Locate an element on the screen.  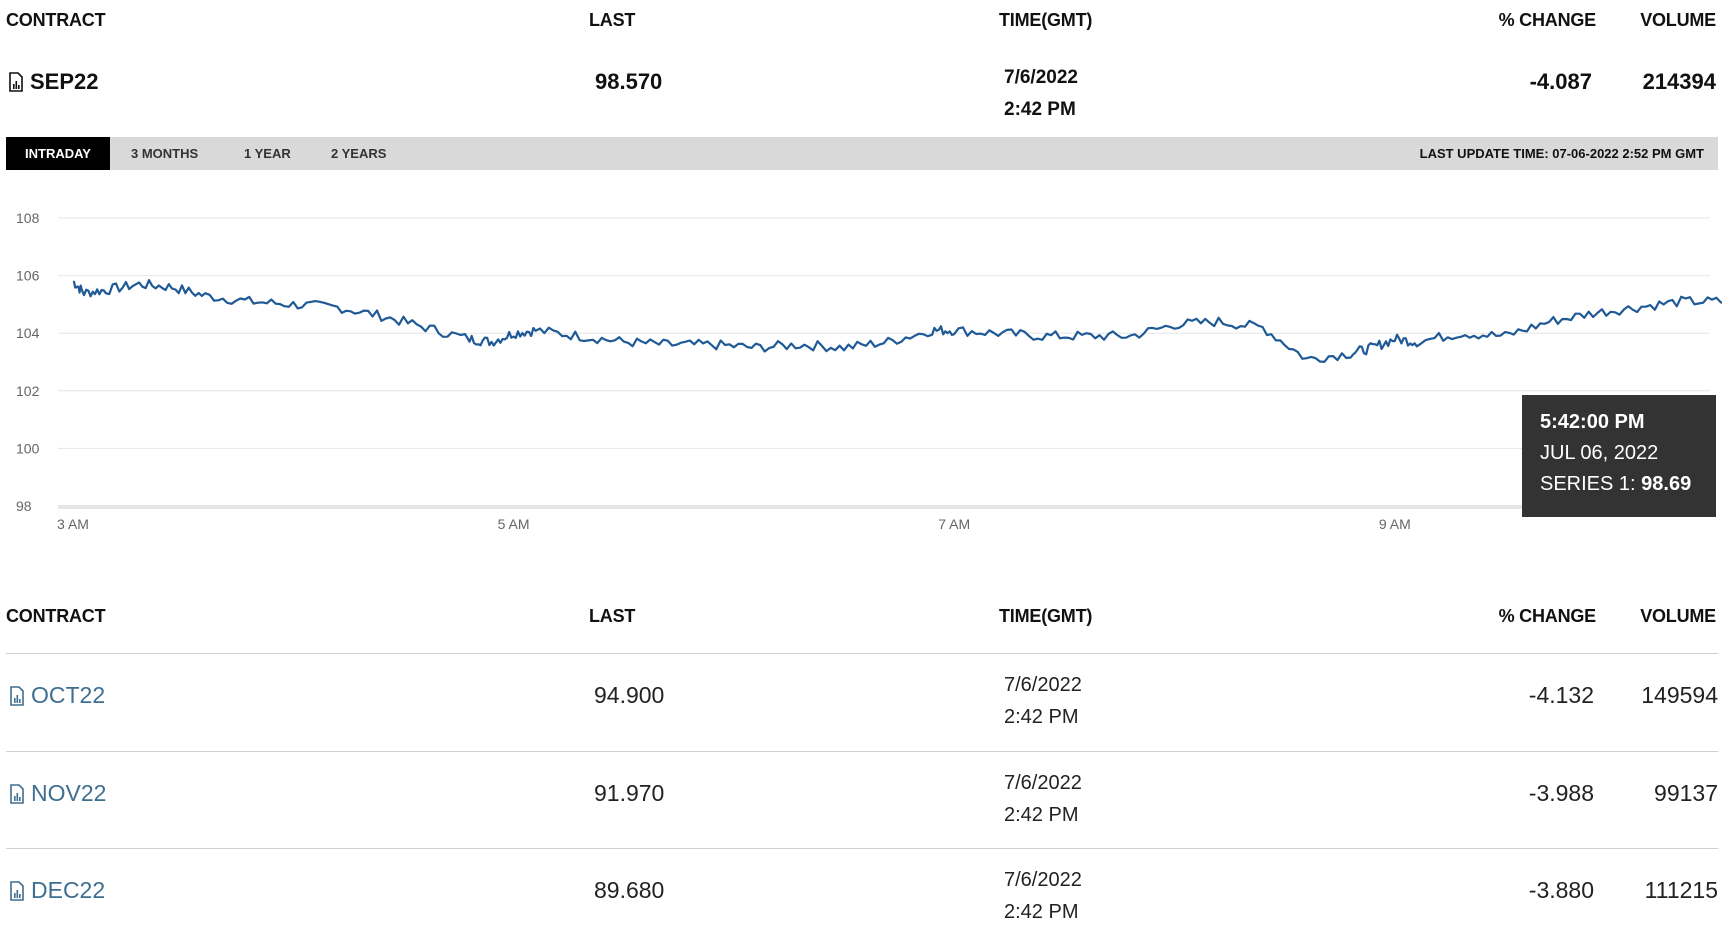
x-tick-label: 5 AM is located at coordinates (514, 524).